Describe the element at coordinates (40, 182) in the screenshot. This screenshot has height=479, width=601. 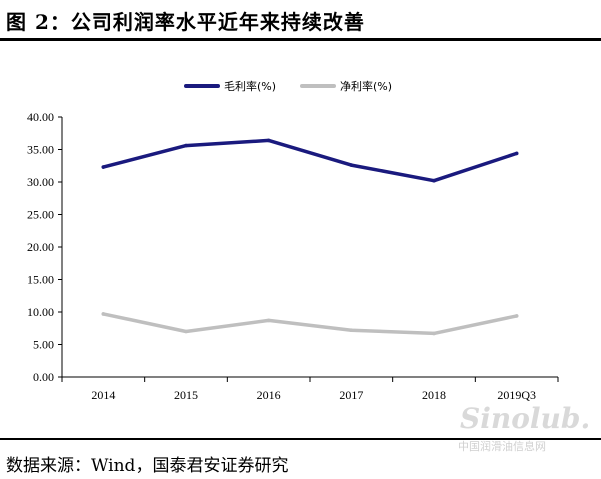
I see `y-tick-label: 30.00` at that location.